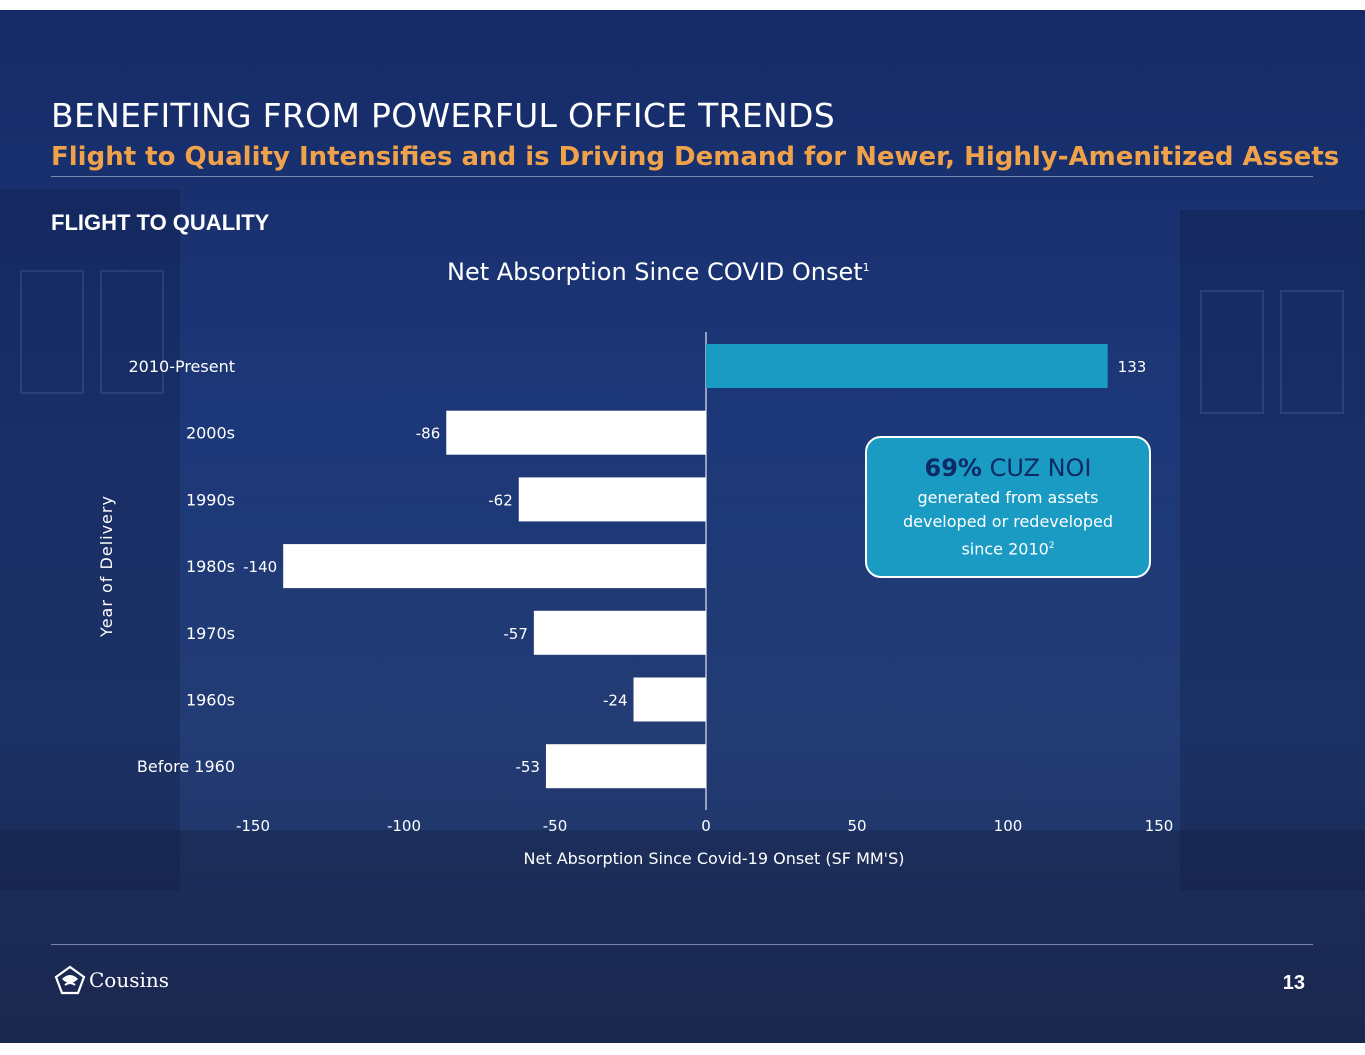 The width and height of the screenshot is (1365, 1055). What do you see at coordinates (953, 468) in the screenshot?
I see `callout-headline-pct: 69%` at bounding box center [953, 468].